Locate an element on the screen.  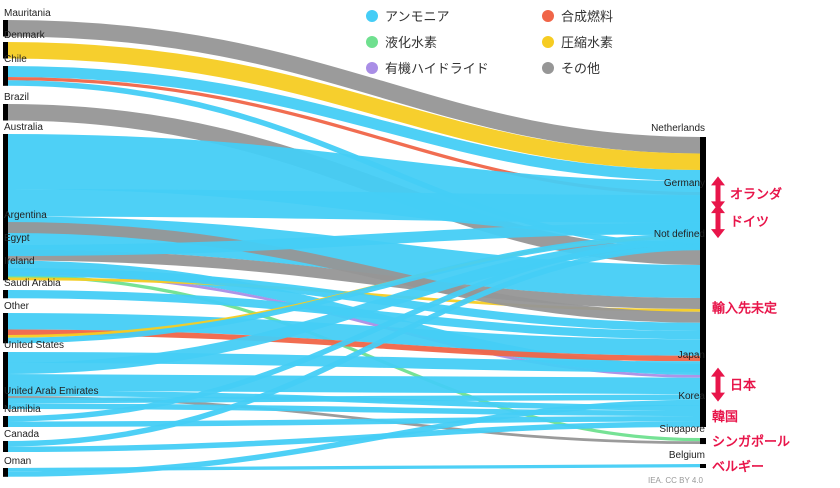
flow-united-arab-emirates-to-japan-ammonia is located at coordinates (353, 399).